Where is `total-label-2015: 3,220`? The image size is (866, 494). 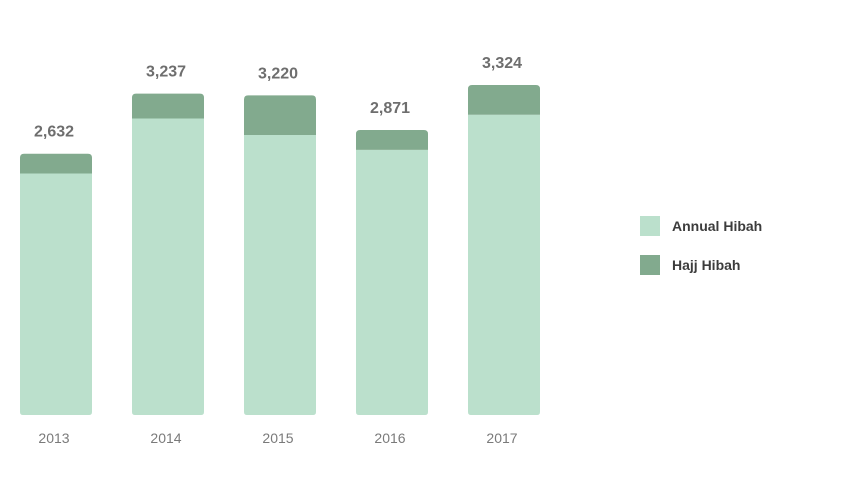 total-label-2015: 3,220 is located at coordinates (278, 73).